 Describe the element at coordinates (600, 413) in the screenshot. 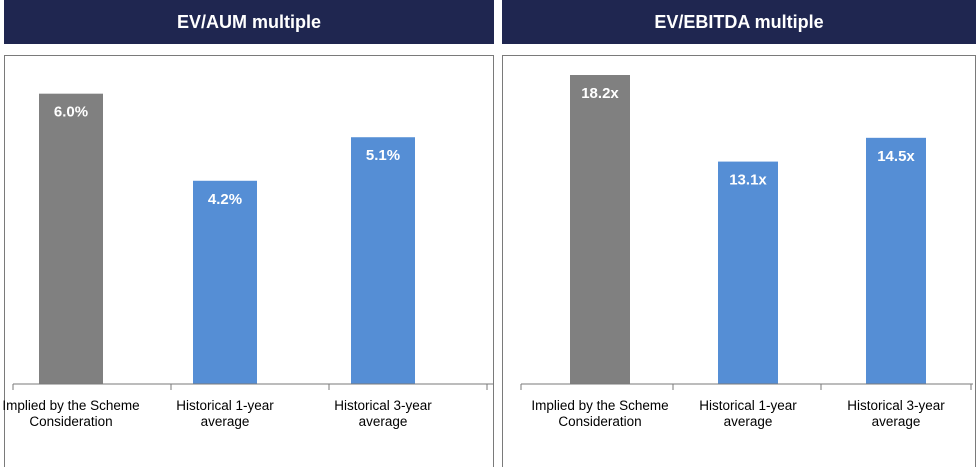

I see `ev-ebitda-category-label: Implied by the Scheme Consideration` at that location.